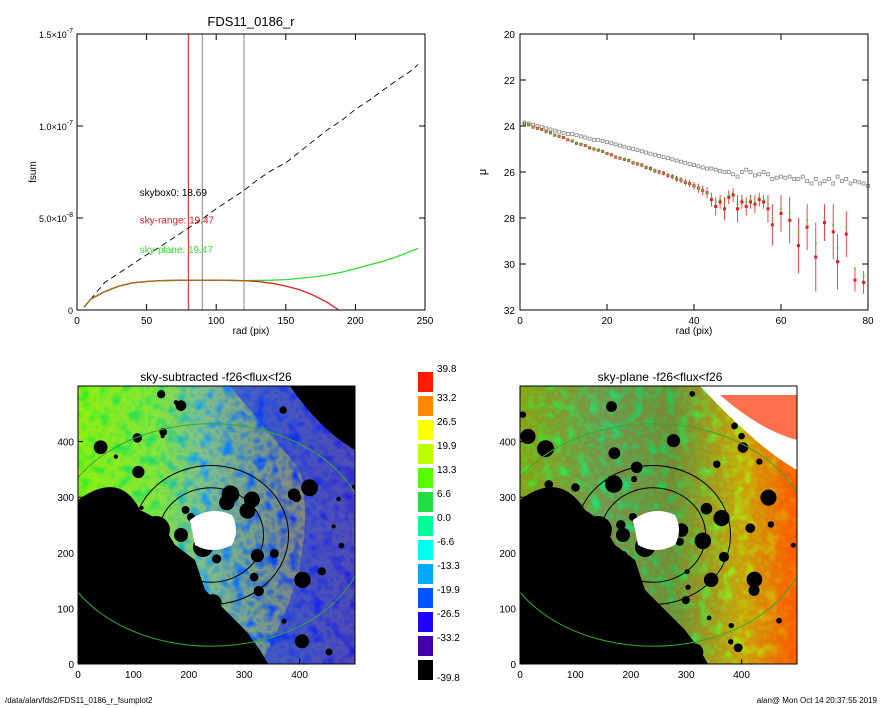  What do you see at coordinates (216, 535) in the screenshot?
I see `aperture-ellipse` at bounding box center [216, 535].